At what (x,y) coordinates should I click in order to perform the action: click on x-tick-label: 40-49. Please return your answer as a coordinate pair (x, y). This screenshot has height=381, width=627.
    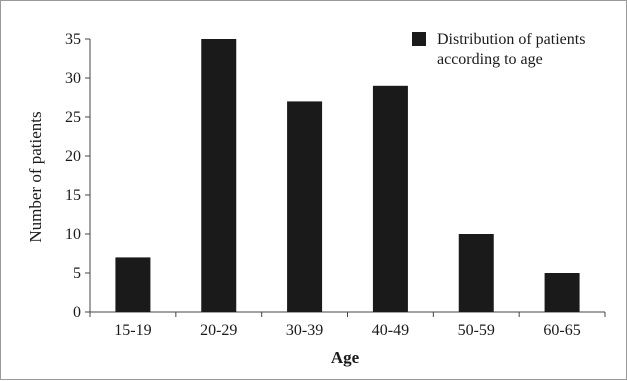
    Looking at the image, I should click on (390, 330).